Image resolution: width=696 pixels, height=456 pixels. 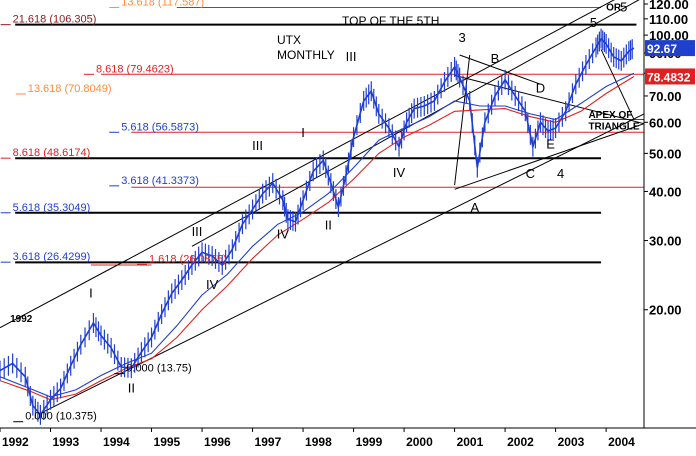 What do you see at coordinates (160, 127) in the screenshot?
I see `fib-level-label: 5.618 (56.5873)` at bounding box center [160, 127].